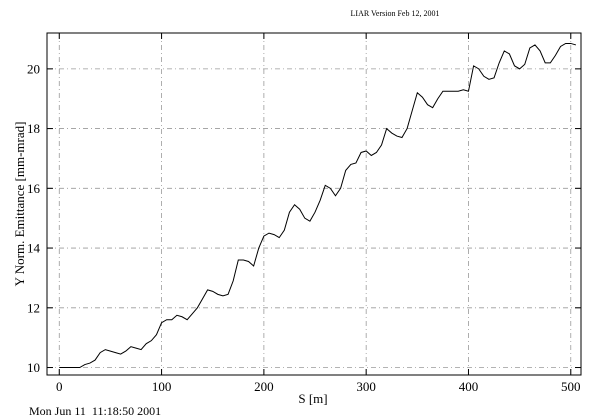  I want to click on timestamp-footer: Mon Jun 11 11:18:50 2001, so click(95, 411).